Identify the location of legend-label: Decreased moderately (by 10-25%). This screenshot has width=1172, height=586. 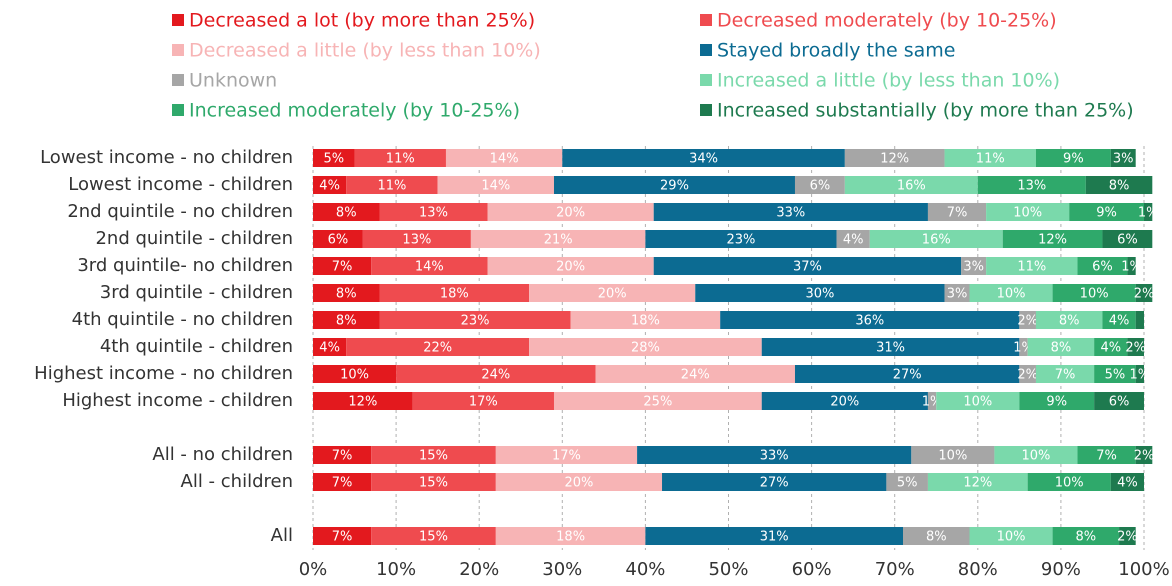
(887, 21).